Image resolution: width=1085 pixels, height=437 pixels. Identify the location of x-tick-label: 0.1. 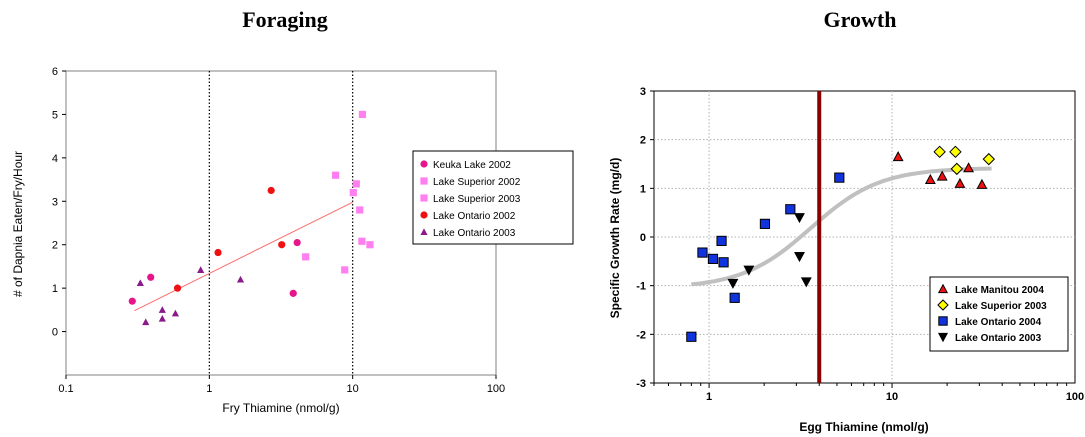
(65, 389).